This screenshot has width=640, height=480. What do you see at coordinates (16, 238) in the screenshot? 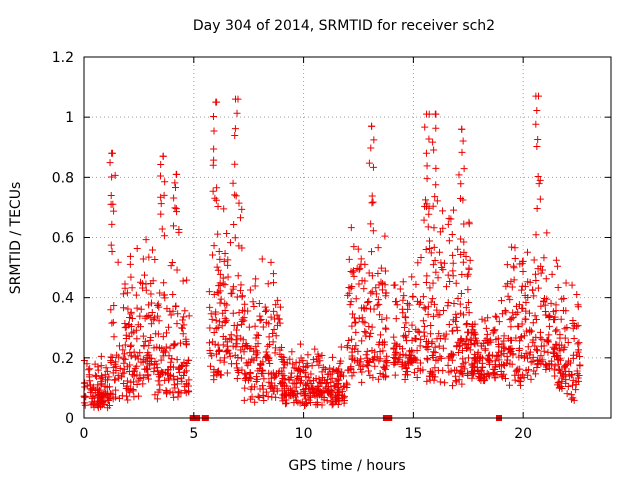
I see `y-axis-label: SRMTID / TECUs` at bounding box center [16, 238].